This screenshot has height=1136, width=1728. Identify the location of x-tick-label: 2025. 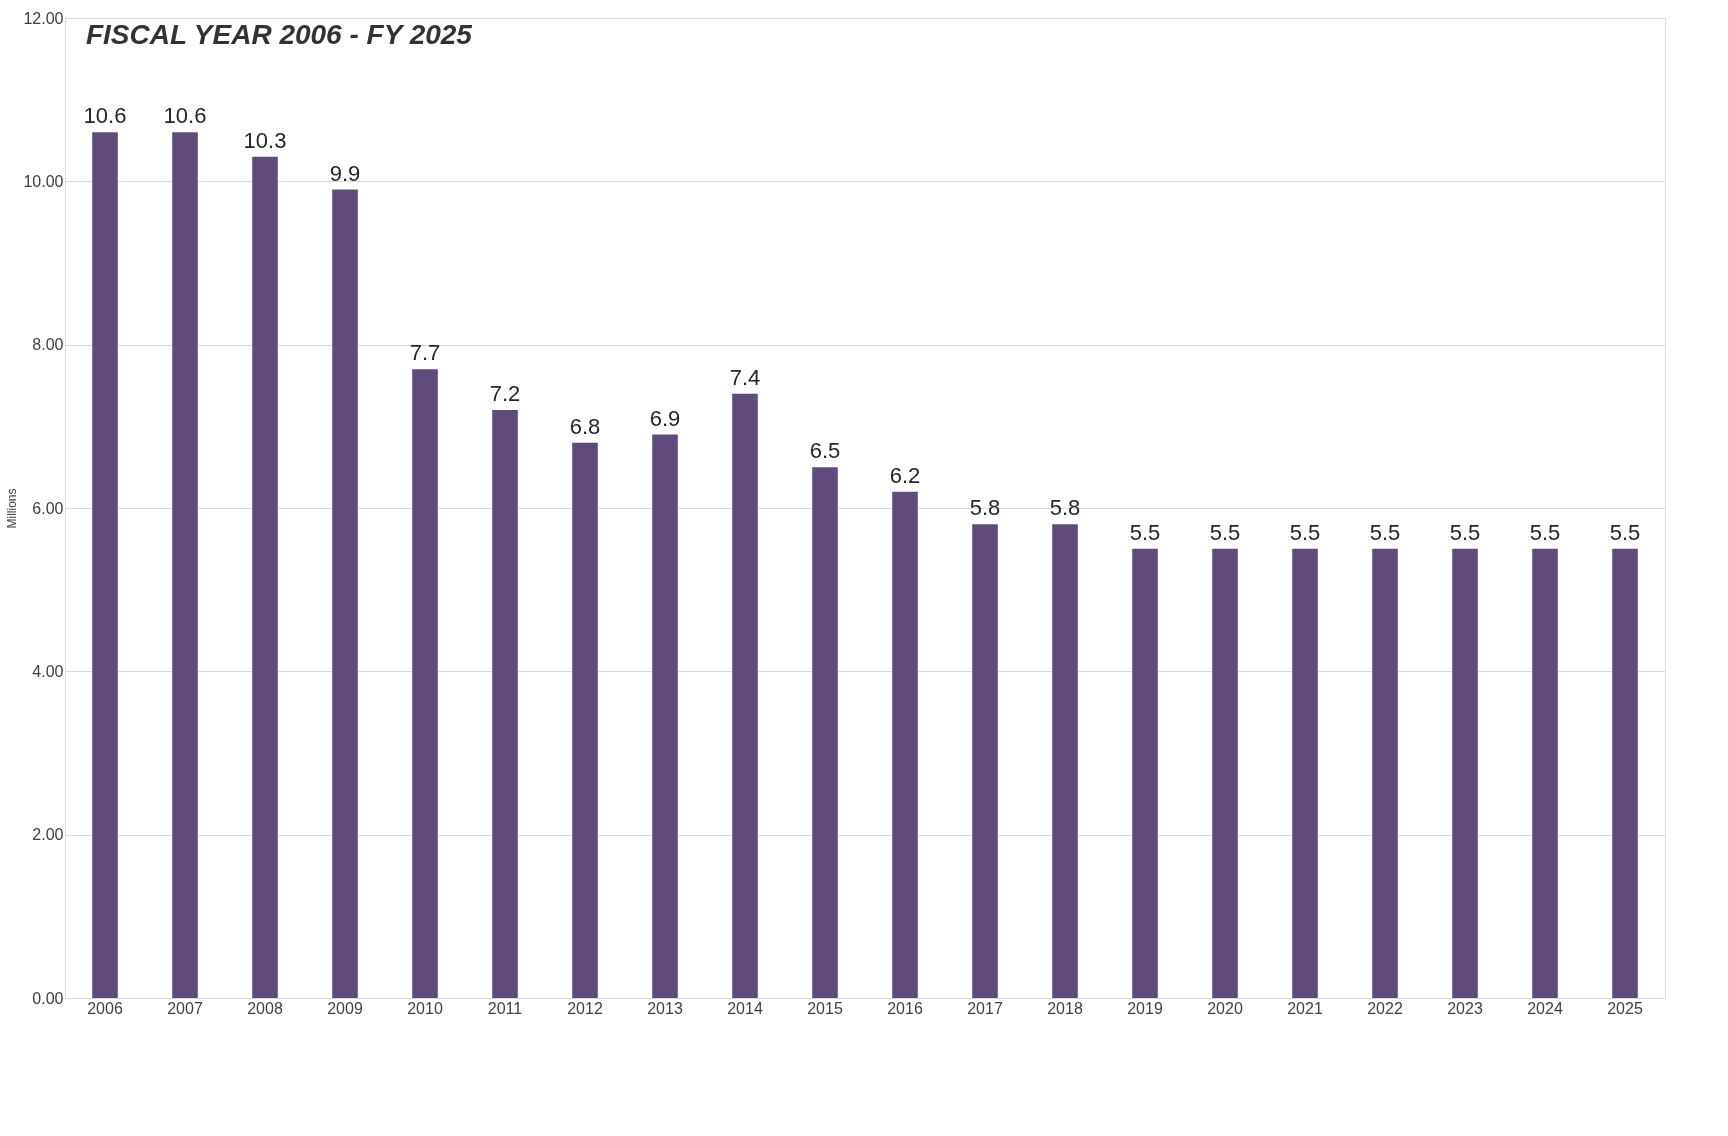
(1625, 1008).